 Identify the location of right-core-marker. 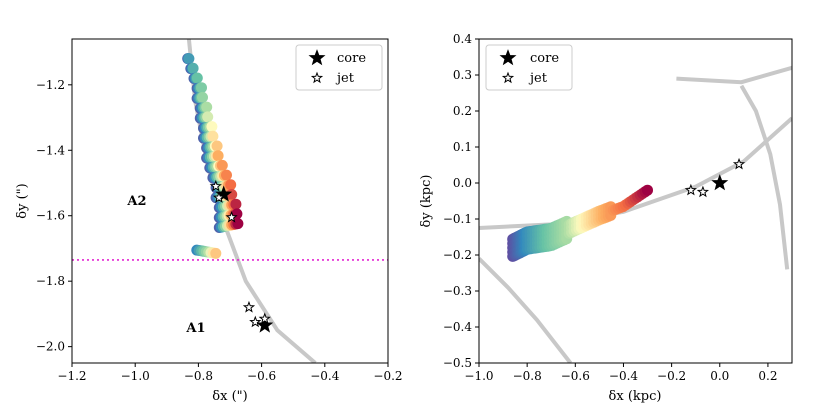
(720, 182).